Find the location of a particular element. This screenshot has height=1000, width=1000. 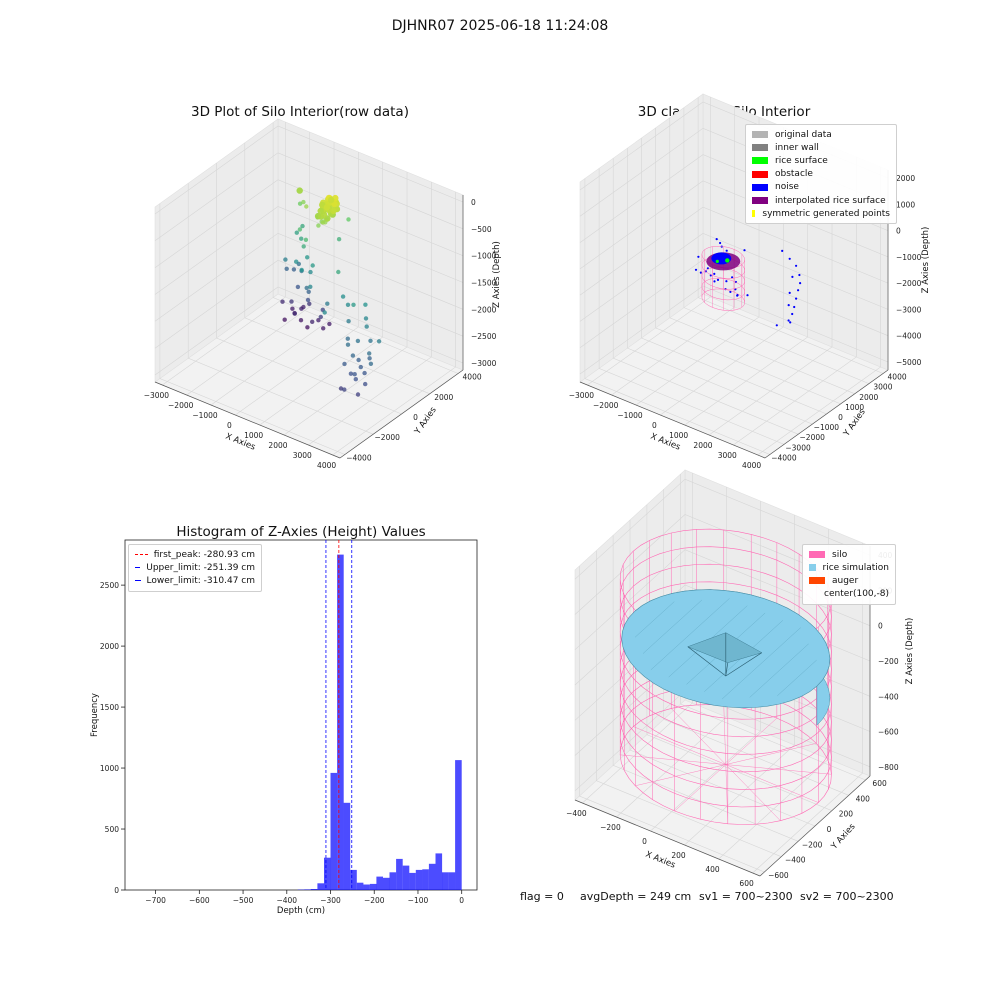

plot2-x-tick: 2000 is located at coordinates (702, 445).